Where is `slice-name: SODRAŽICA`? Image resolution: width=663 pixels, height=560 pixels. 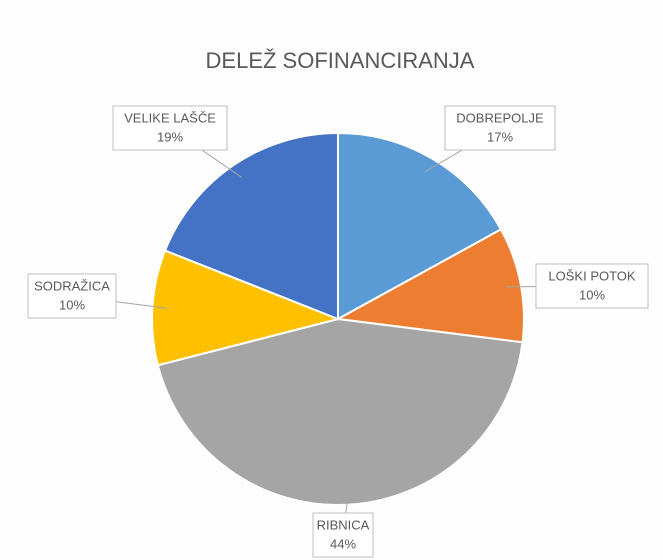 slice-name: SODRAŽICA is located at coordinates (72, 285).